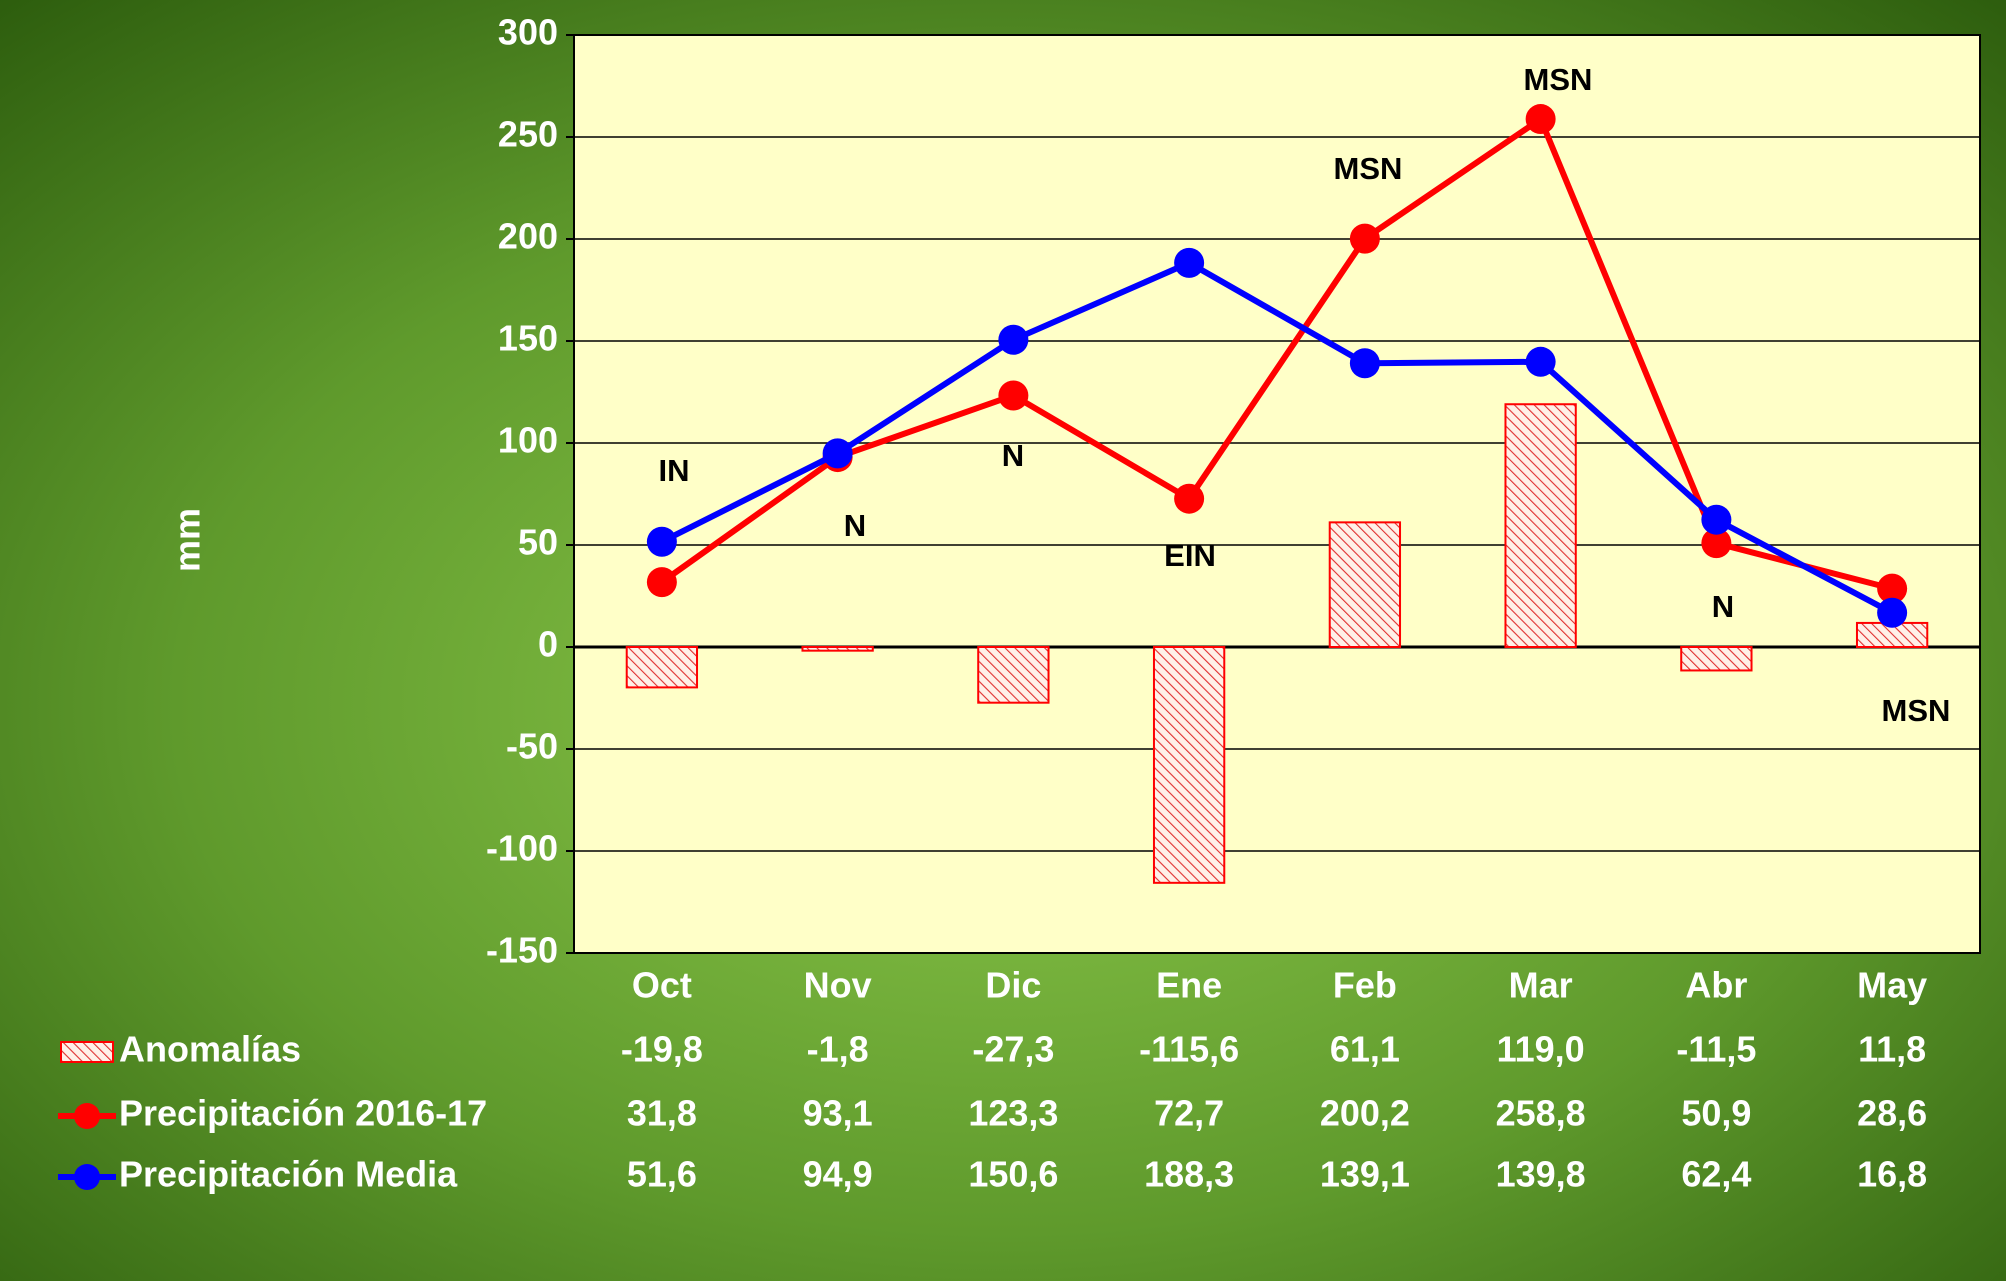  Describe the element at coordinates (674, 470) in the screenshot. I see `annotation: IN` at that location.